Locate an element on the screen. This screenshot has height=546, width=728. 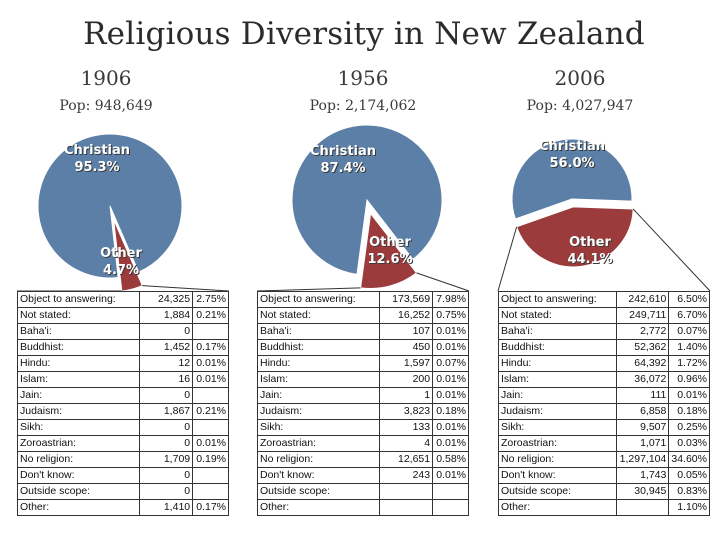
count-cell: 1,743 is located at coordinates (642, 475).